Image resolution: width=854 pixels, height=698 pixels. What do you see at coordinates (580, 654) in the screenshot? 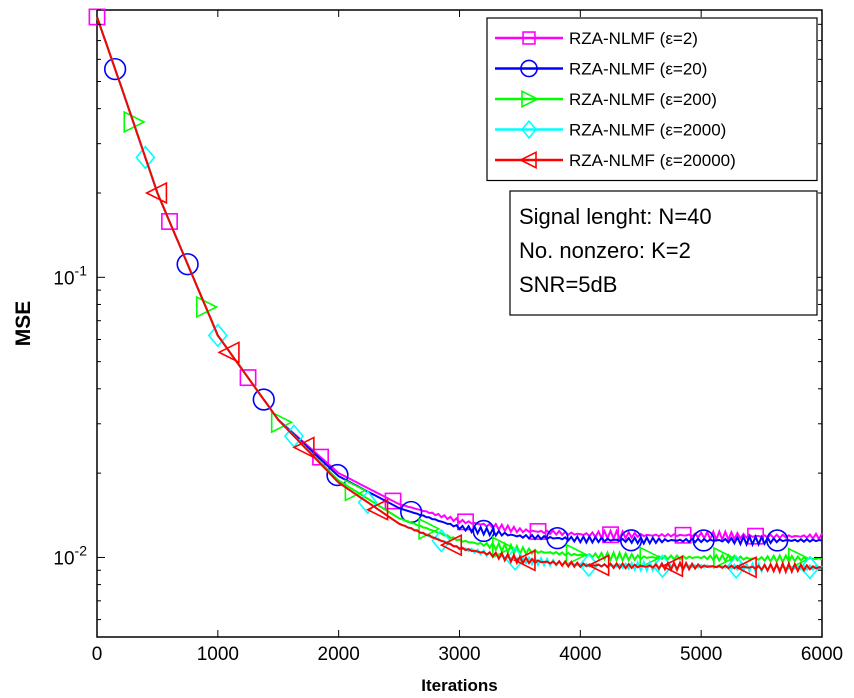
I see `x-tick-label: 4000` at bounding box center [580, 654].